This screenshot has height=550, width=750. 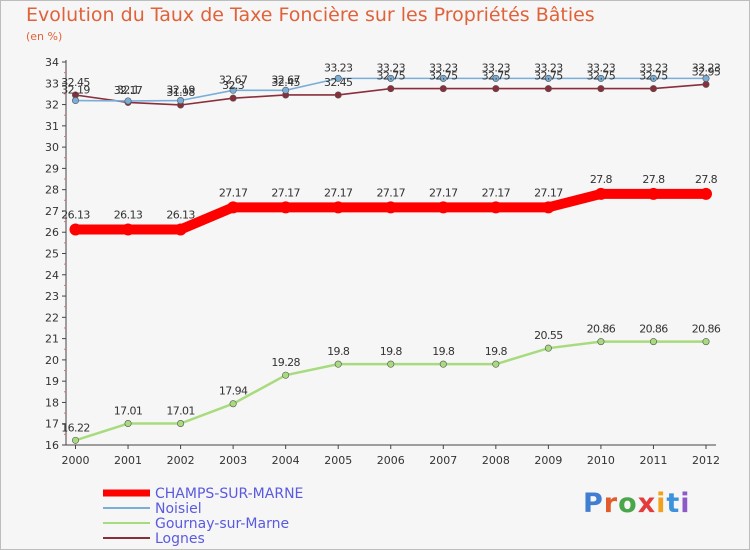 I want to click on data-label-gournay-sur-marne: 20.55, so click(x=548, y=335).